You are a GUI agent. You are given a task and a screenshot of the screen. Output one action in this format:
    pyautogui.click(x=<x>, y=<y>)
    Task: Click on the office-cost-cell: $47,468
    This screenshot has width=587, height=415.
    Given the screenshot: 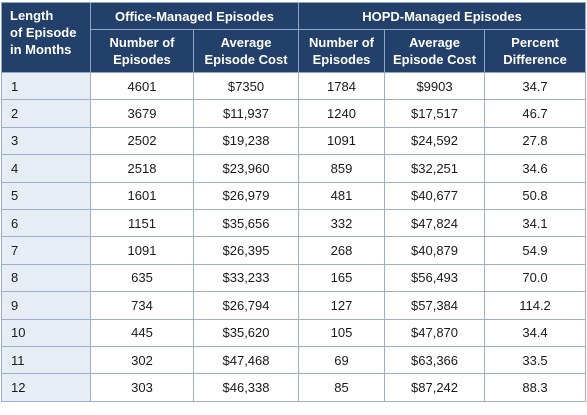 What is the action you would take?
    pyautogui.click(x=246, y=360)
    